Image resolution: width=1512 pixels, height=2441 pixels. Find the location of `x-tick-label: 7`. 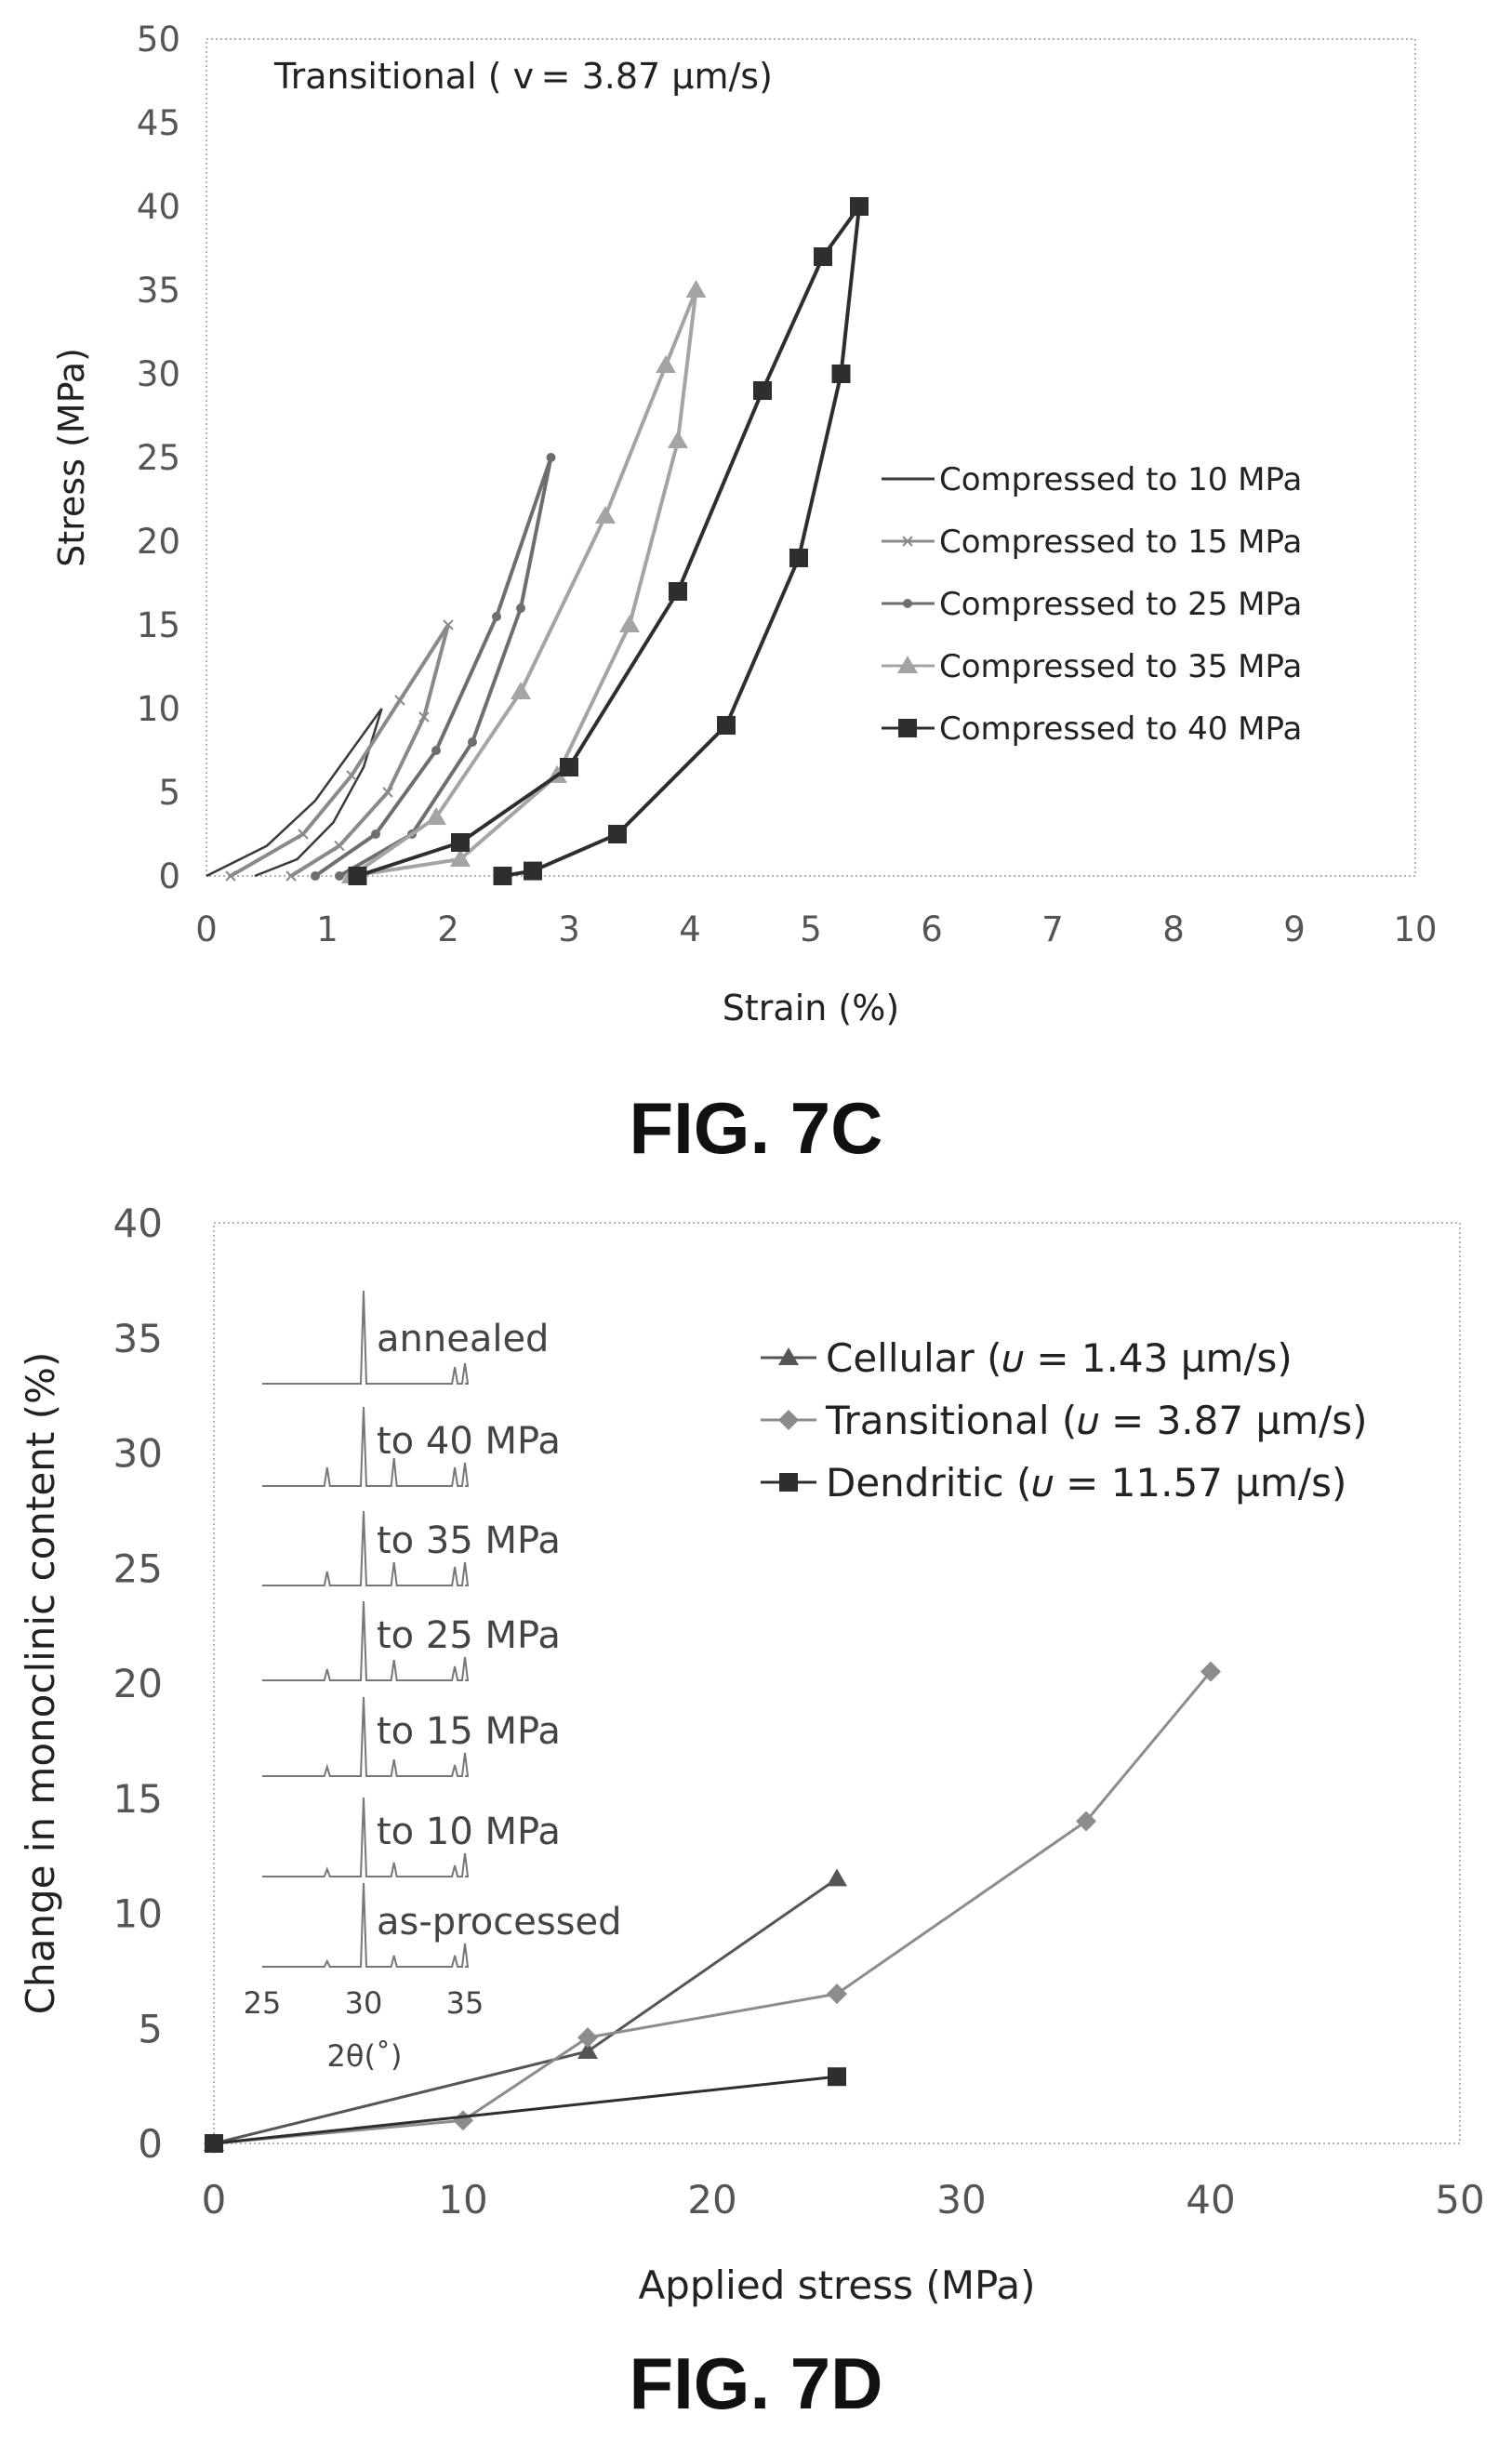

x-tick-label: 7 is located at coordinates (1052, 929).